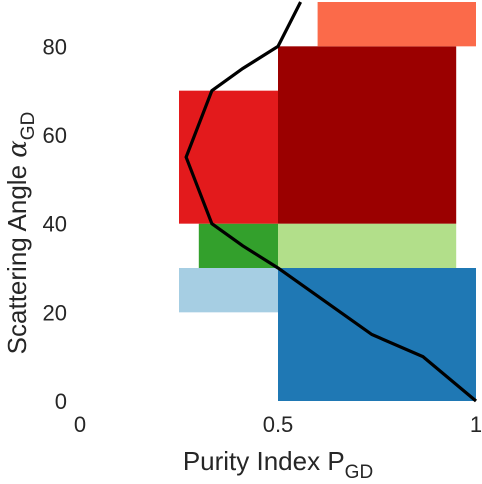 The height and width of the screenshot is (484, 482). Describe the element at coordinates (80, 424) in the screenshot. I see `x-tick-label: 0` at that location.